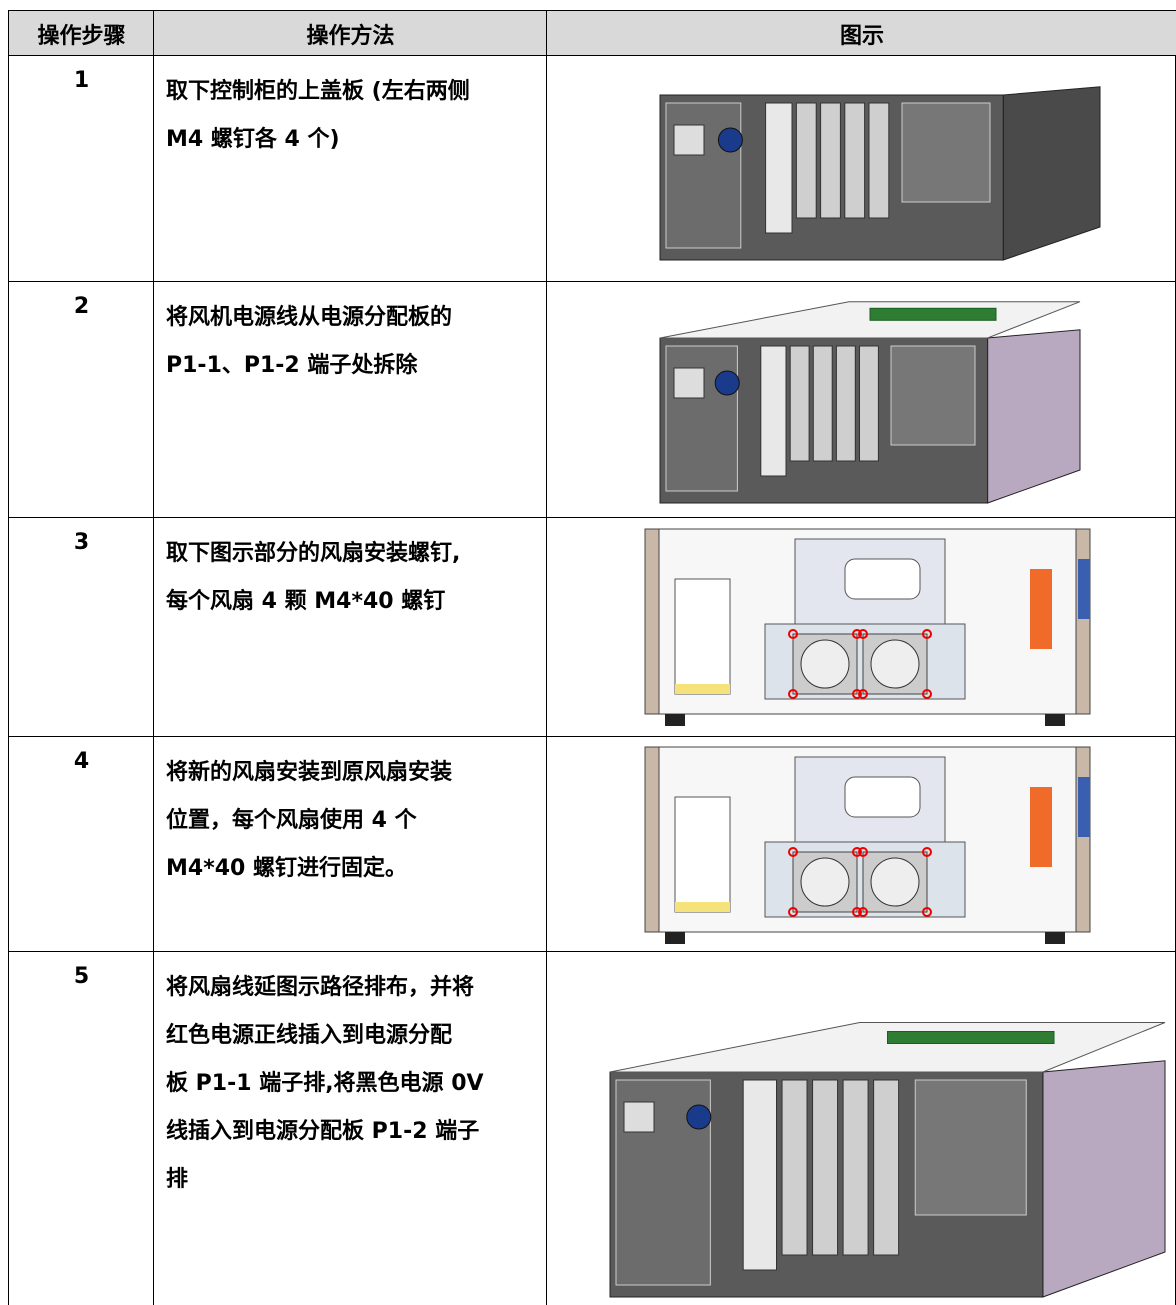  What do you see at coordinates (81, 627) in the screenshot?
I see `step-cell: 3` at bounding box center [81, 627].